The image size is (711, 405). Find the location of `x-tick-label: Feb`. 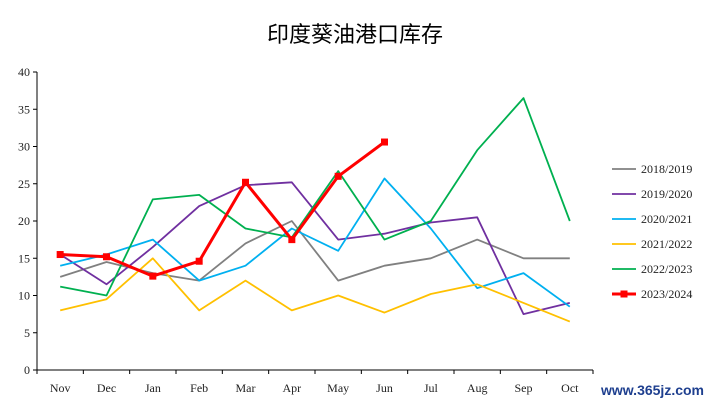

x-tick-label: Feb is located at coordinates (199, 388).